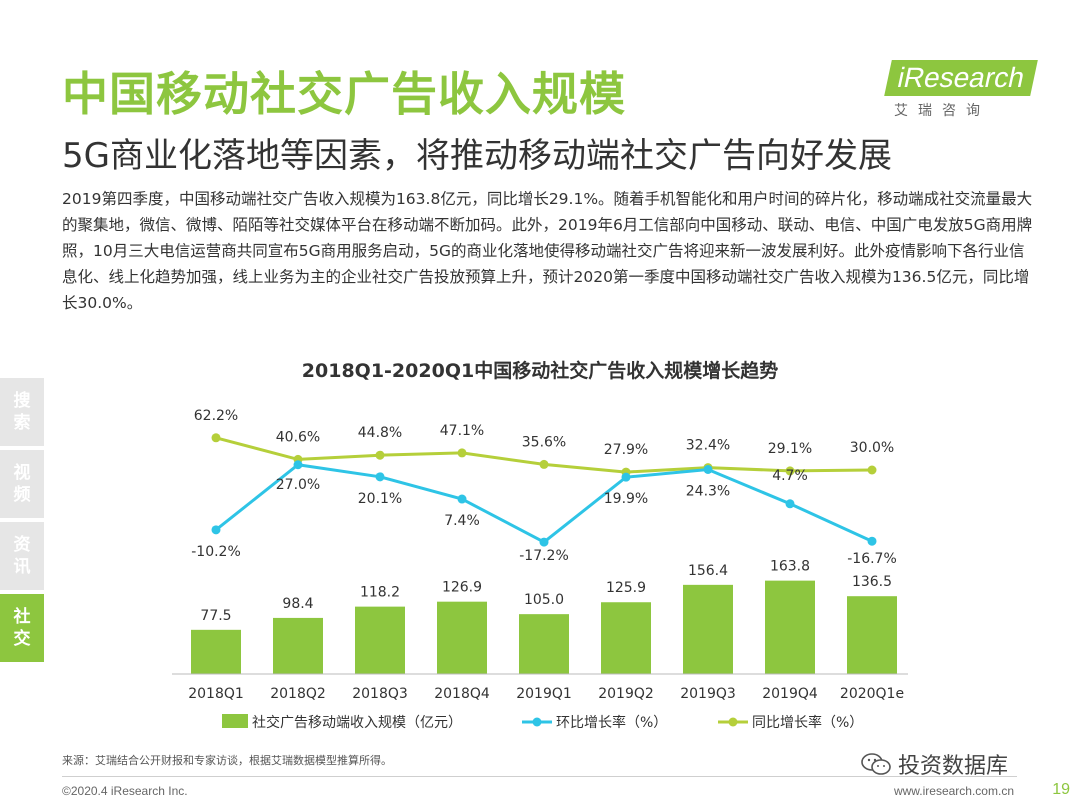 The height and width of the screenshot is (810, 1080). I want to click on watermark: 投资数据库, so click(934, 764).